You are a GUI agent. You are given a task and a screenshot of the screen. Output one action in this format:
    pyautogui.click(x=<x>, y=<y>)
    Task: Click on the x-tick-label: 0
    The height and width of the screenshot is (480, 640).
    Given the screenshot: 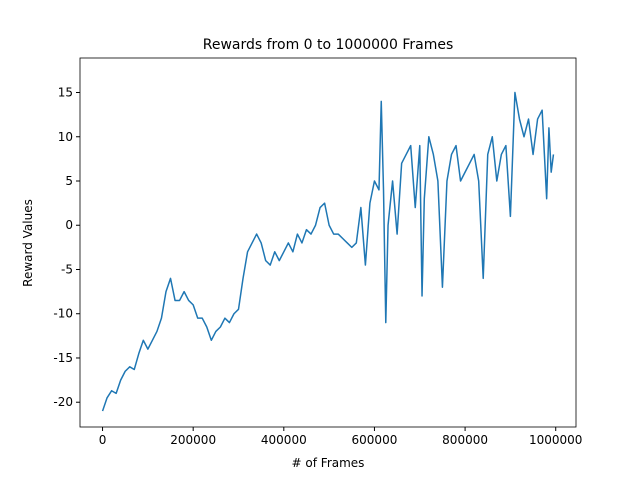 What is the action you would take?
    pyautogui.click(x=103, y=440)
    